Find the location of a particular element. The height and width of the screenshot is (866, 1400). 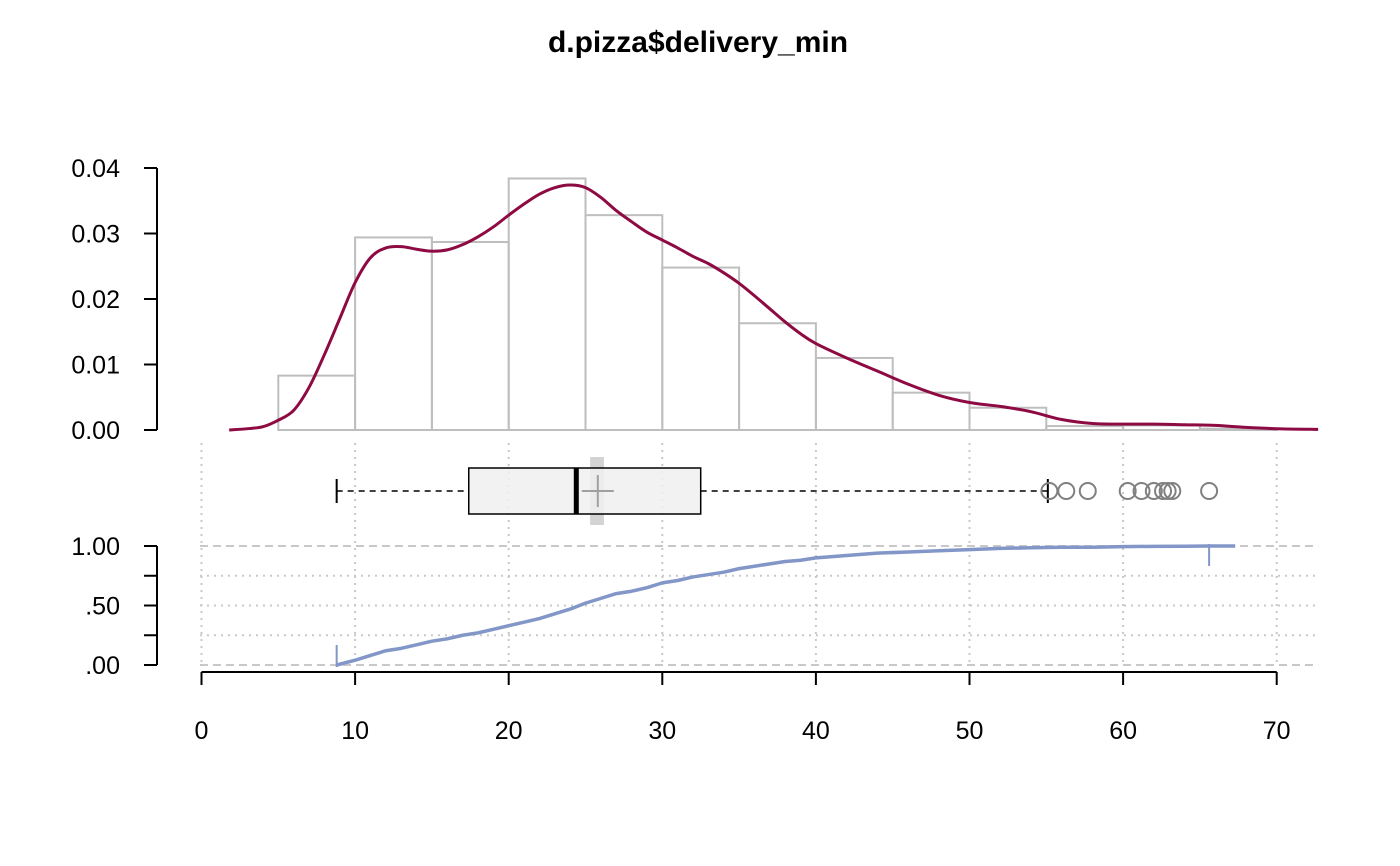

x-tick-label: 0 is located at coordinates (202, 731).